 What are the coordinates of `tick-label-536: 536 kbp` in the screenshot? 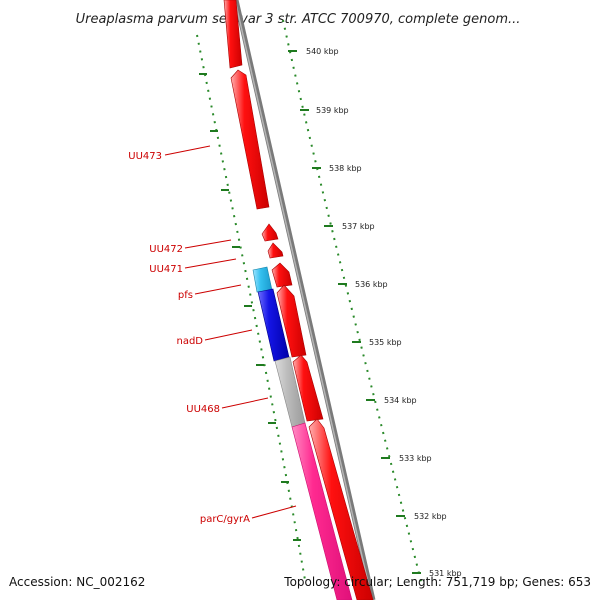 It's located at (371, 284).